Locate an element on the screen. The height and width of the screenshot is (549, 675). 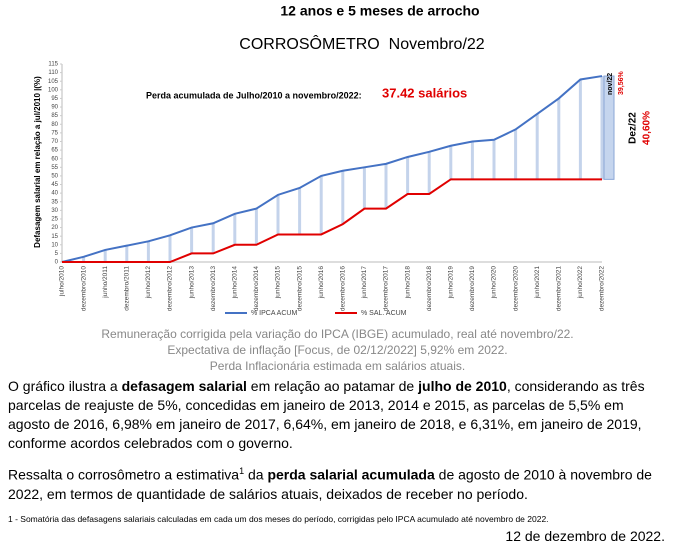
bold-text: julho de 2010 is located at coordinates (462, 386).